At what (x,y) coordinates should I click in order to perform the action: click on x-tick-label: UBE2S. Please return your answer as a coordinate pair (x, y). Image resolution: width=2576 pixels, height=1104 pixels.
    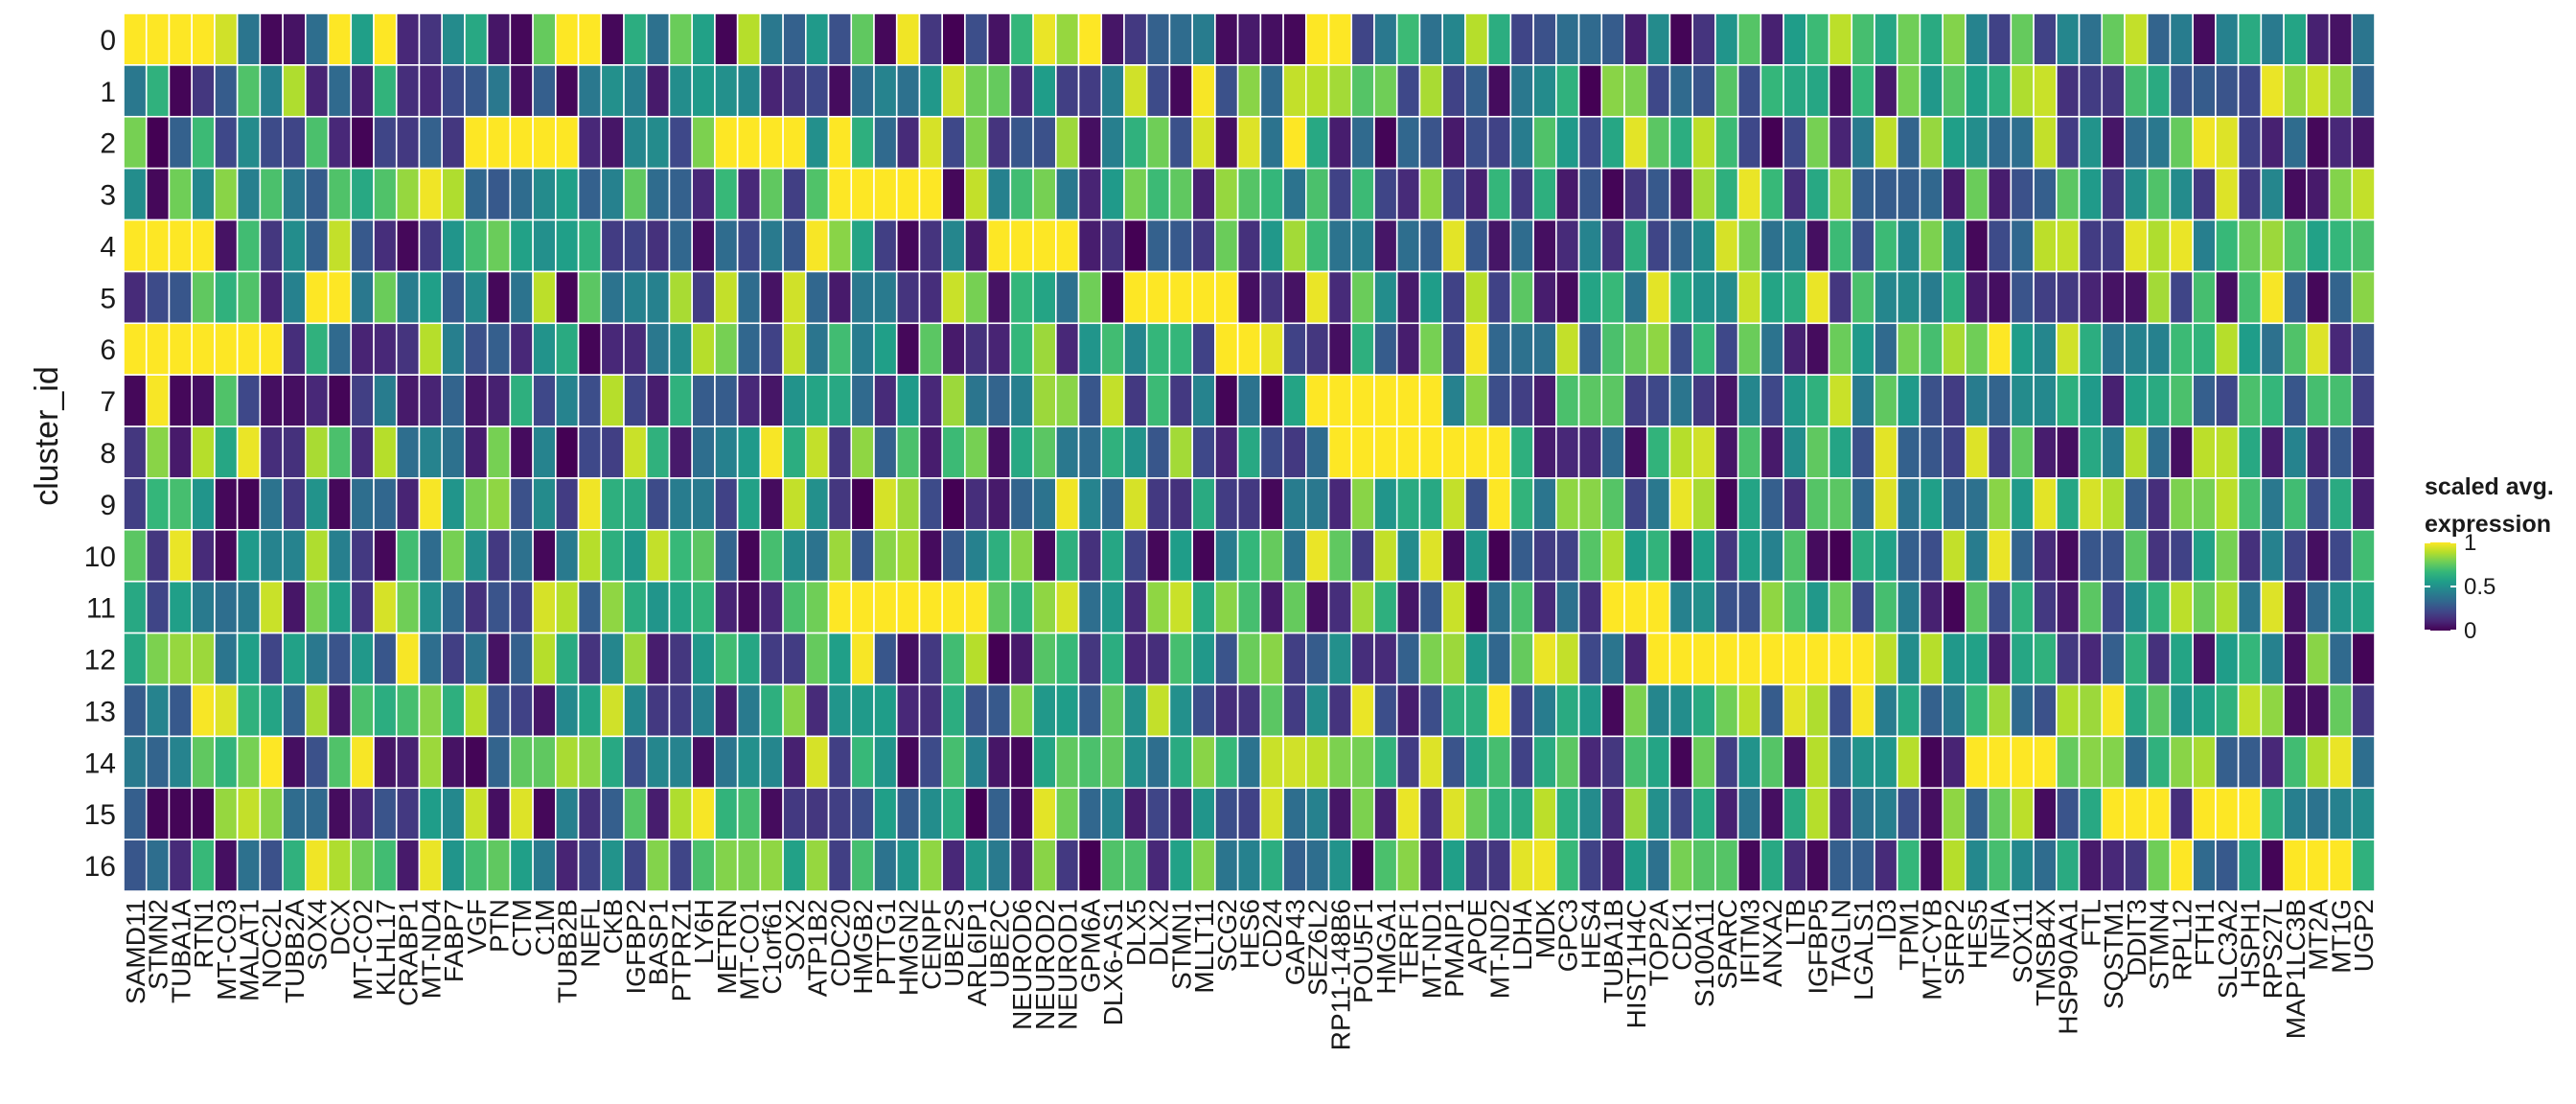
    Looking at the image, I should click on (954, 943).